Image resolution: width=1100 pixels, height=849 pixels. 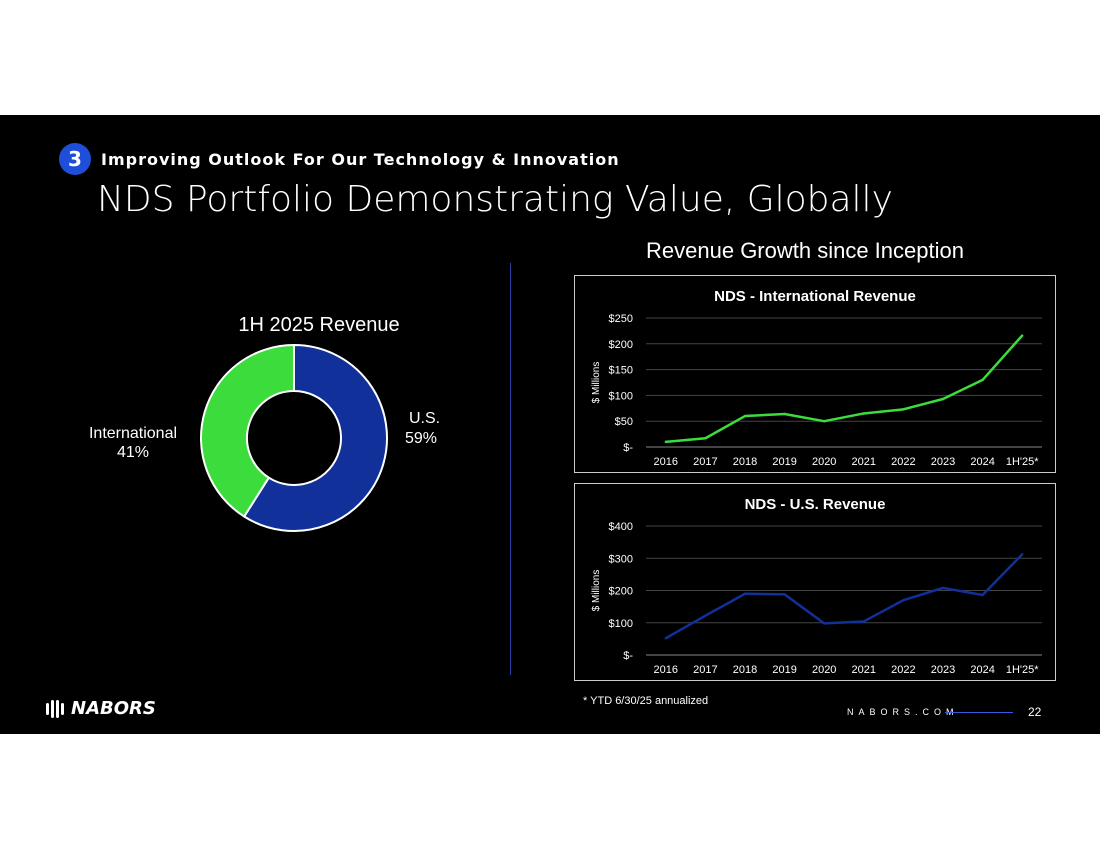 I want to click on chart-title: NDS - U.S. Revenue, so click(x=815, y=504).